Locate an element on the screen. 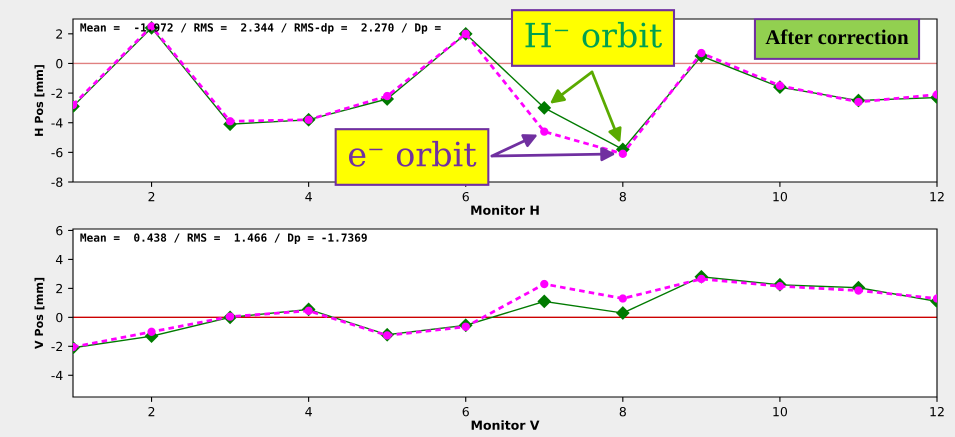 The width and height of the screenshot is (955, 437). y-tick-label: -8 is located at coordinates (56, 182).